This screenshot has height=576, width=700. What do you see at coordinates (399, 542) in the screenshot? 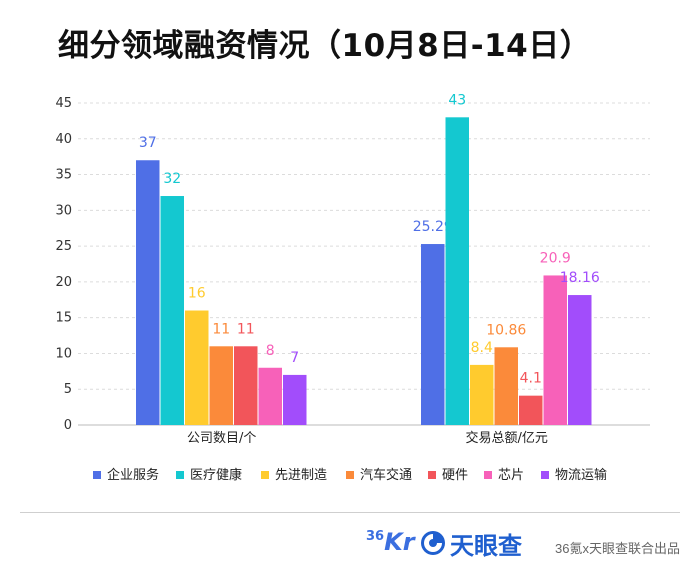
I see `logo-36kr-suffix: Kr` at bounding box center [399, 542].